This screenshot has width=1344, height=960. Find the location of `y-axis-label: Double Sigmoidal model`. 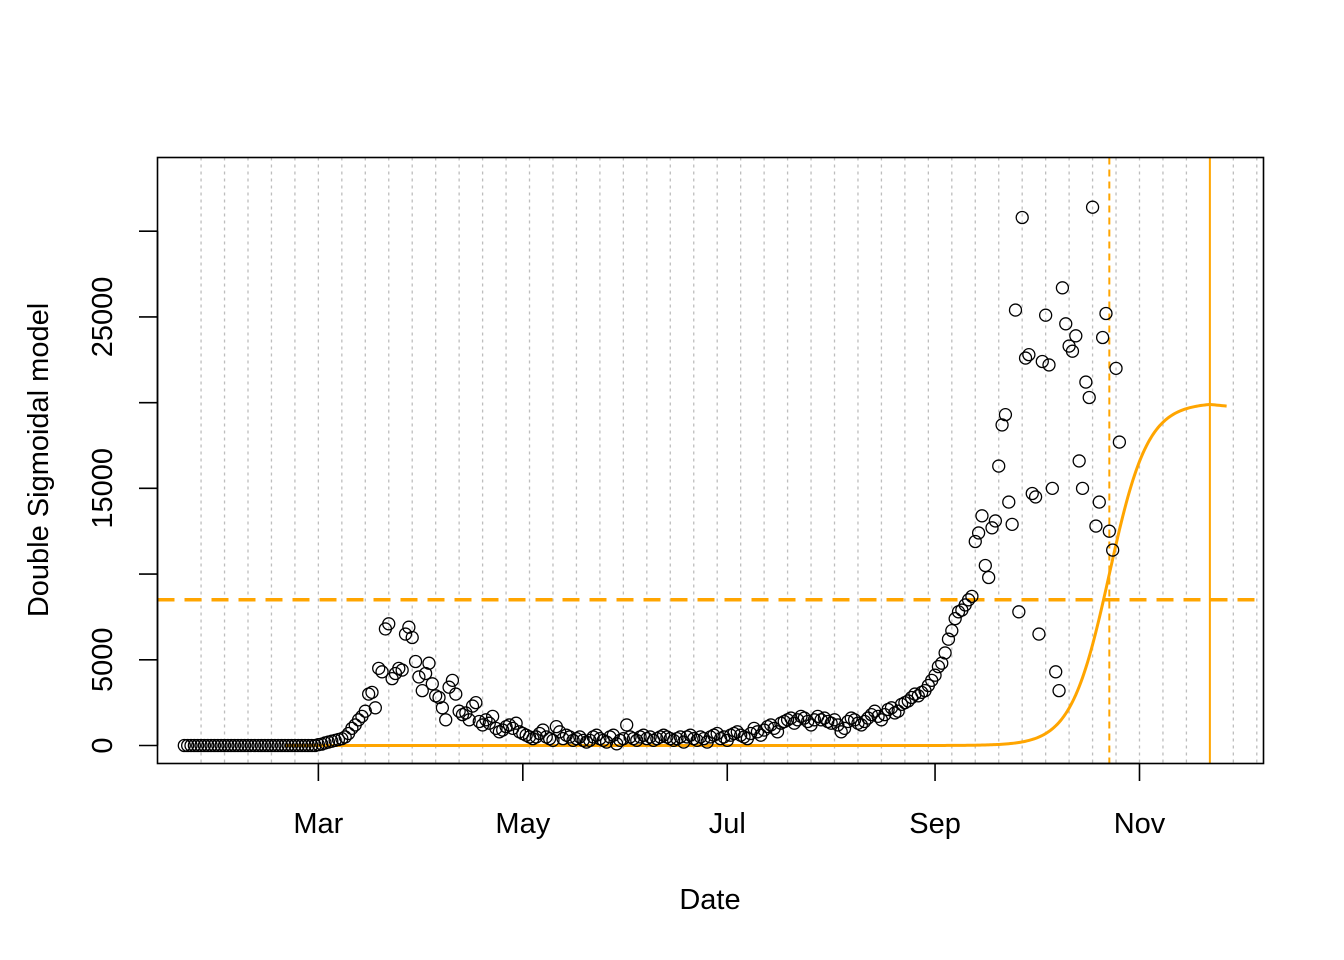

y-axis-label: Double Sigmoidal model is located at coordinates (39, 460).